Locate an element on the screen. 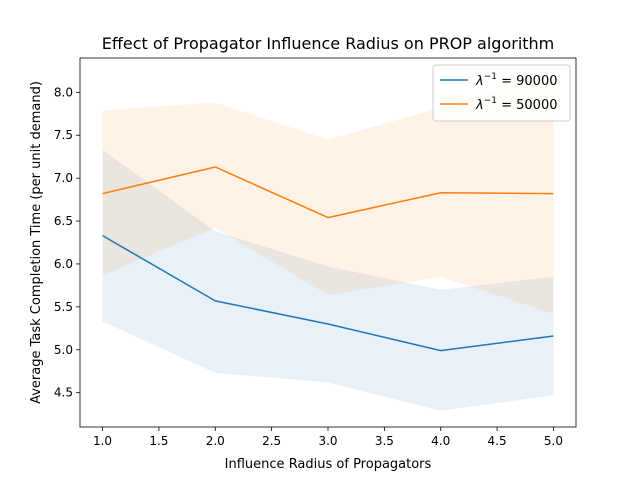 This screenshot has width=640, height=480. legend-box is located at coordinates (501, 93).